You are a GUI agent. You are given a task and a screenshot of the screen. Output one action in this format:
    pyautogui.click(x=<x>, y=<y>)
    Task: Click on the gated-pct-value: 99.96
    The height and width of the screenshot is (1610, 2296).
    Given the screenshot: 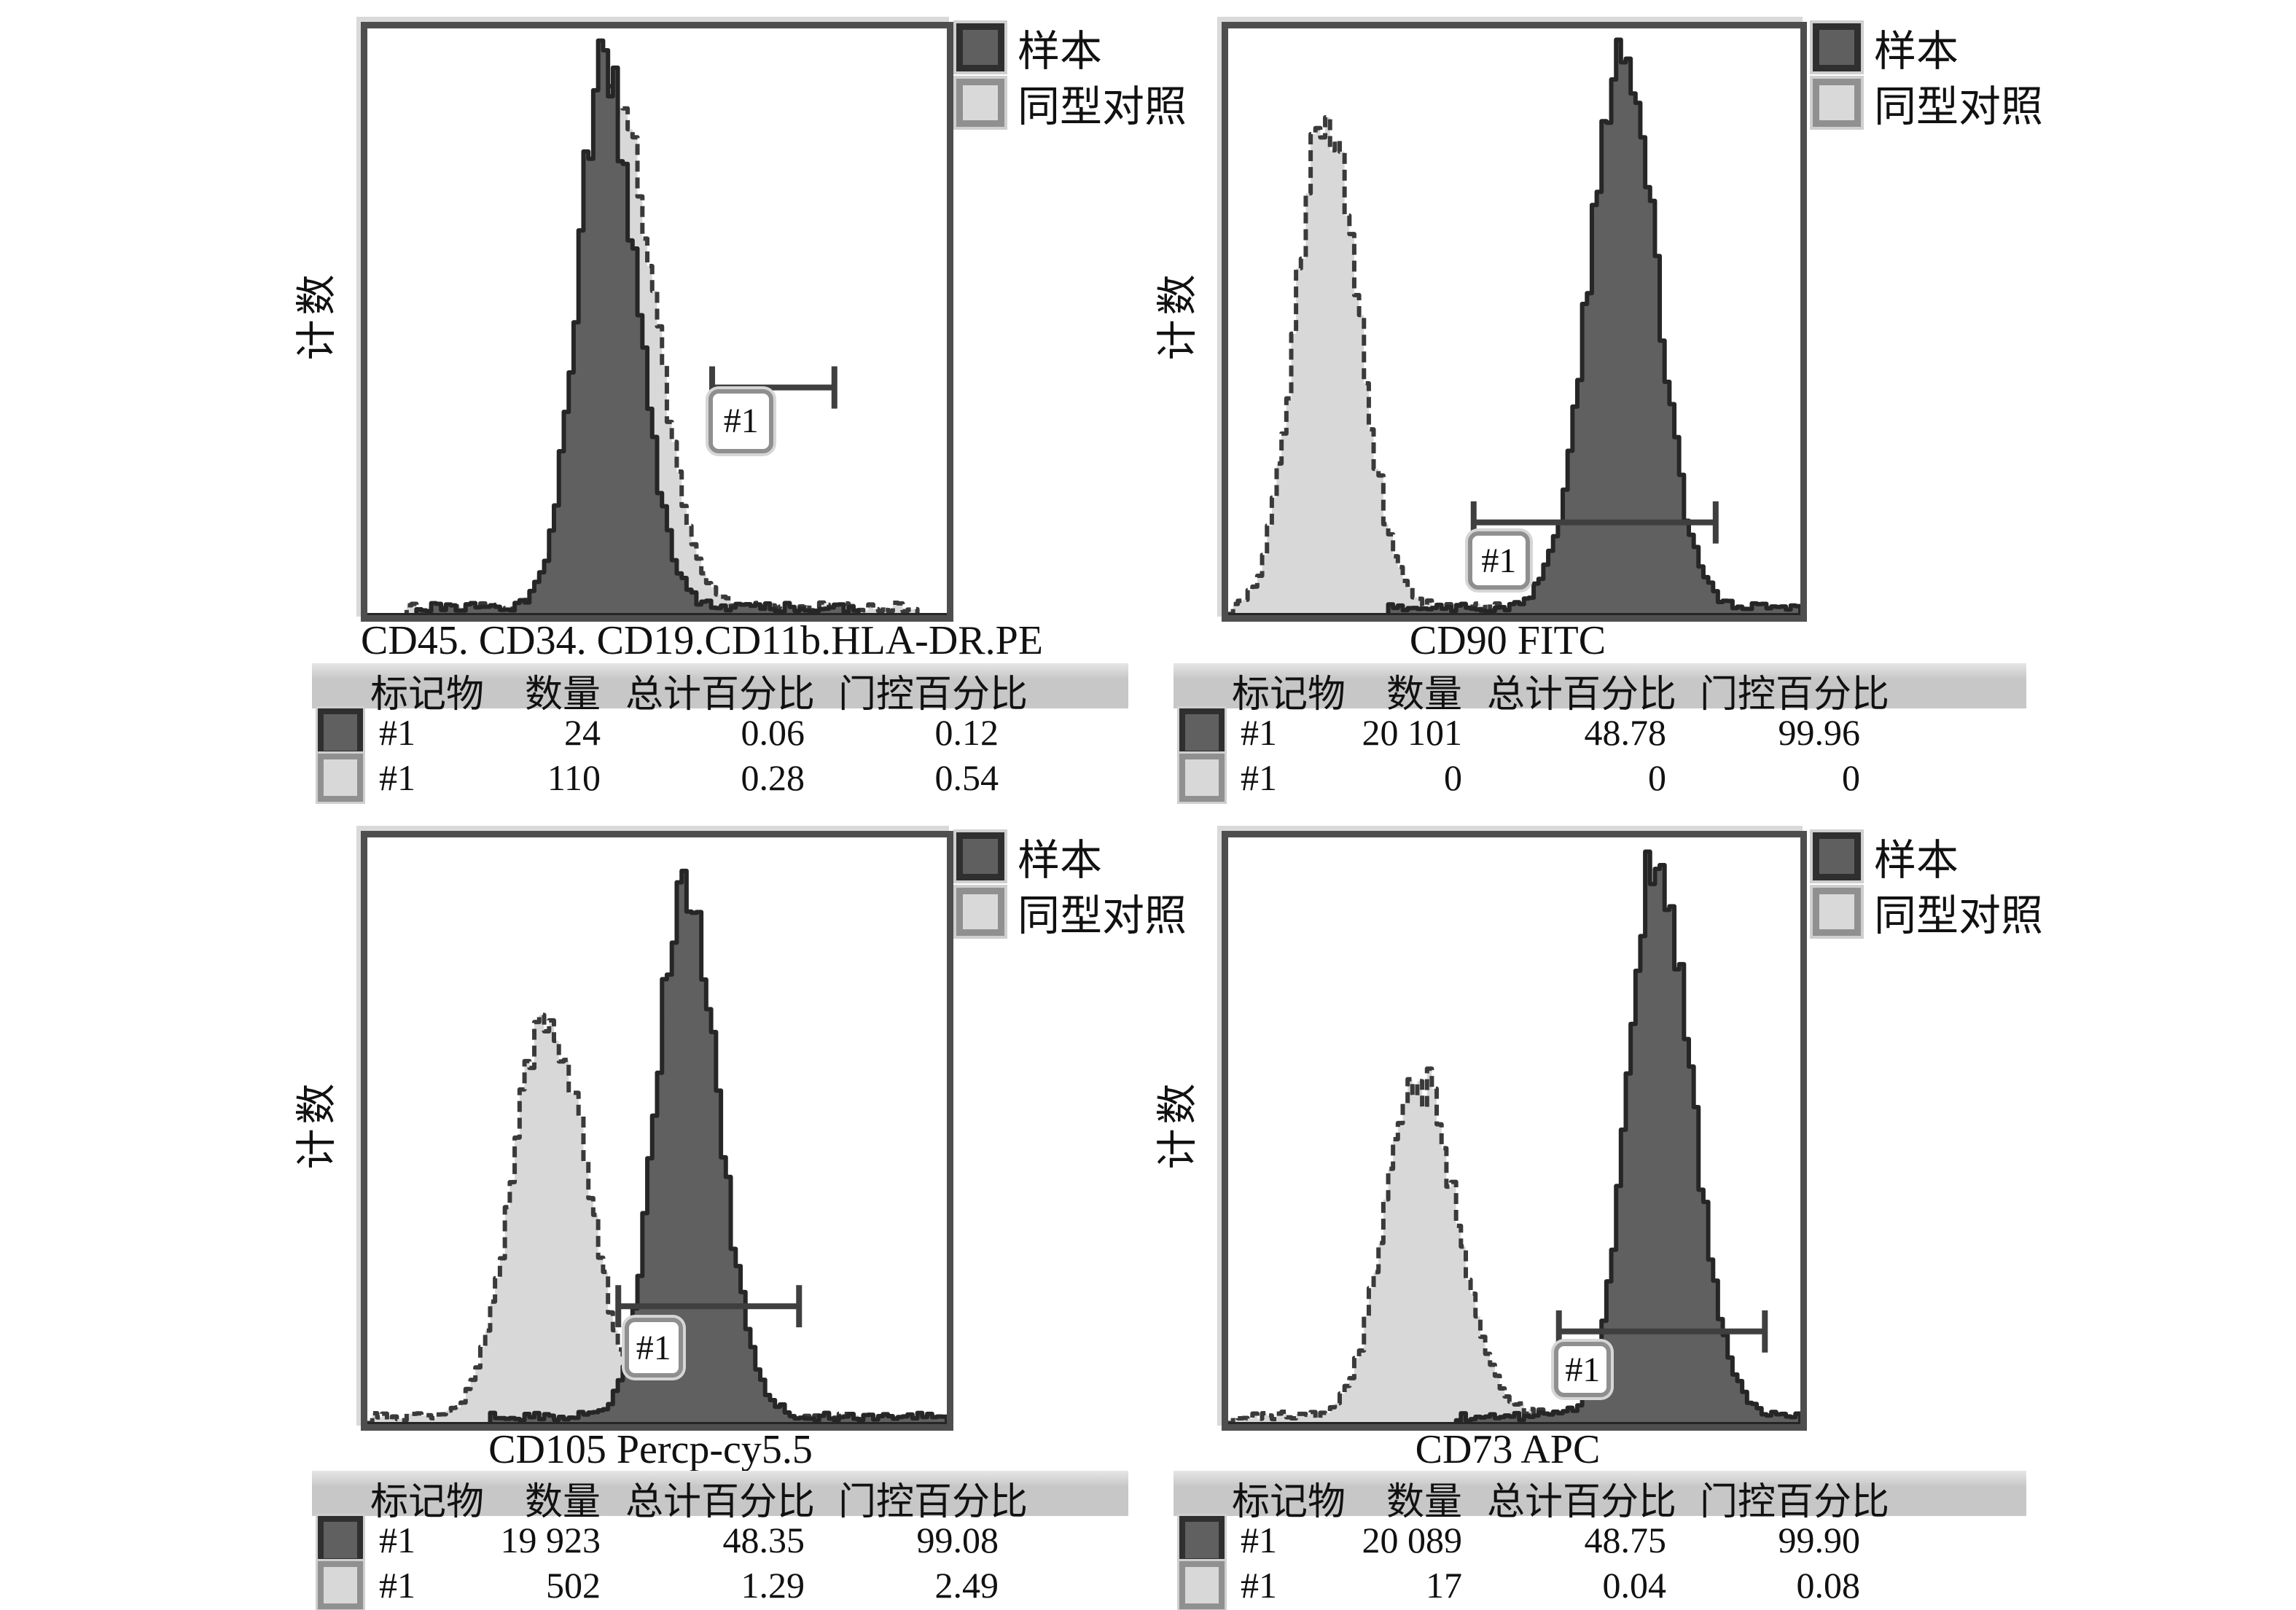 What is the action you would take?
    pyautogui.click(x=1820, y=732)
    